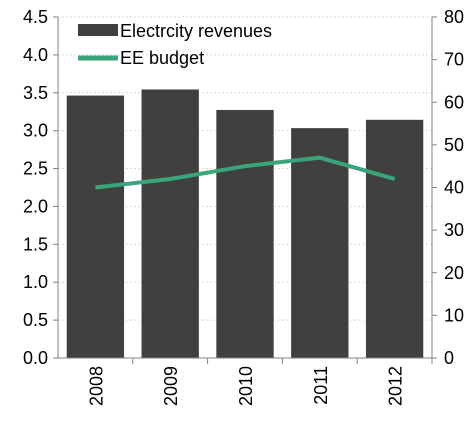 The width and height of the screenshot is (475, 421). I want to click on x-tick-label: 2008, so click(96, 386).